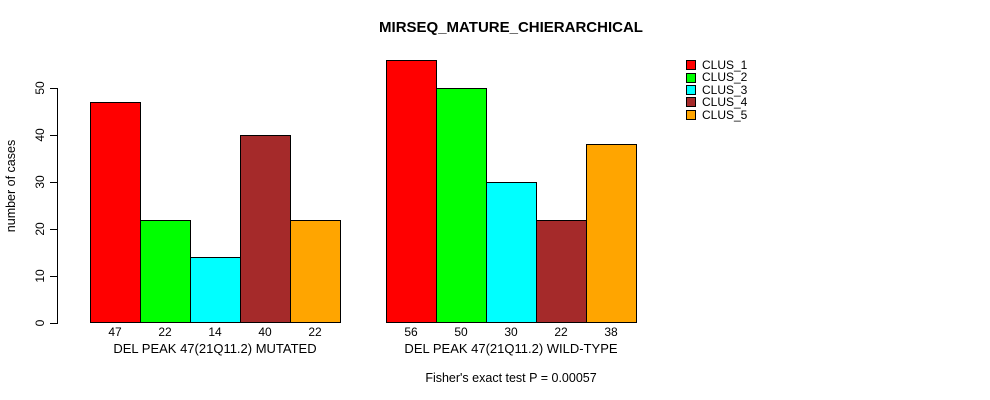  Describe the element at coordinates (40, 88) in the screenshot. I see `y-tick-label: 50` at that location.